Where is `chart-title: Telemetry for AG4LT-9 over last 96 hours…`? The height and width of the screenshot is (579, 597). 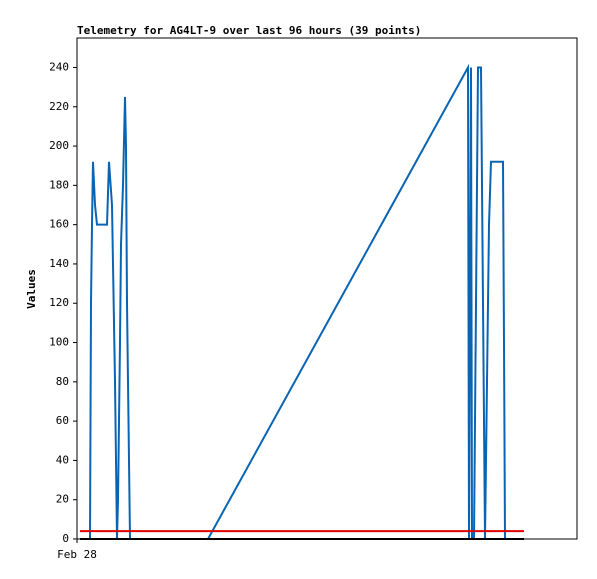
chart-title: Telemetry for AG4LT-9 over last 96 hours… is located at coordinates (249, 30).